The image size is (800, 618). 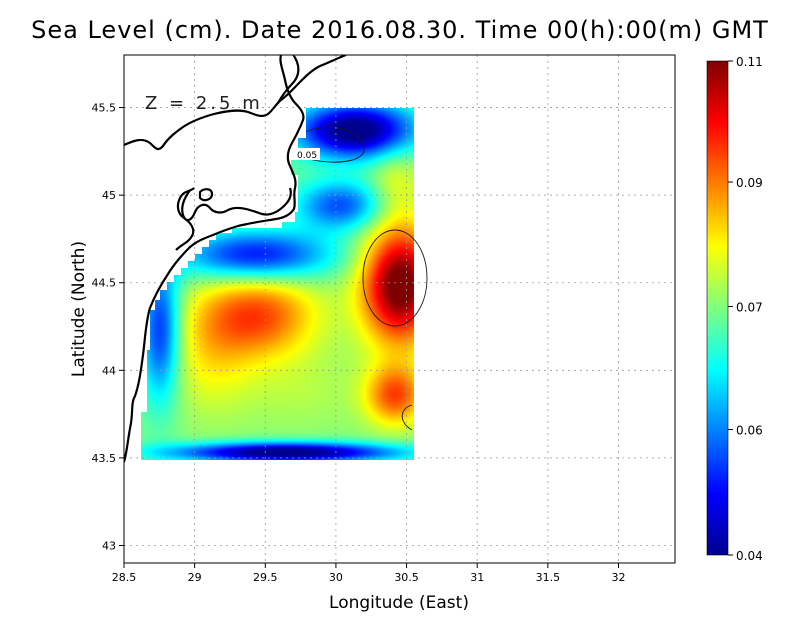 What do you see at coordinates (399, 603) in the screenshot?
I see `x-axis-label: Longitude (East)` at bounding box center [399, 603].